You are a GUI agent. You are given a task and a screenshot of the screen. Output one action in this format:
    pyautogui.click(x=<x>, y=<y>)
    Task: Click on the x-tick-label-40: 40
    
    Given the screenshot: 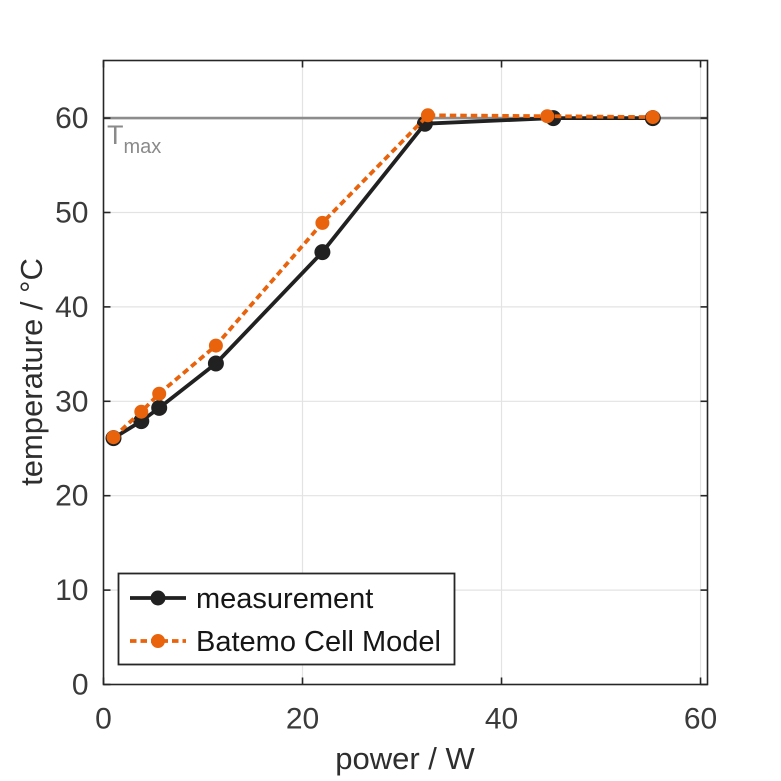 What is the action you would take?
    pyautogui.click(x=501, y=719)
    